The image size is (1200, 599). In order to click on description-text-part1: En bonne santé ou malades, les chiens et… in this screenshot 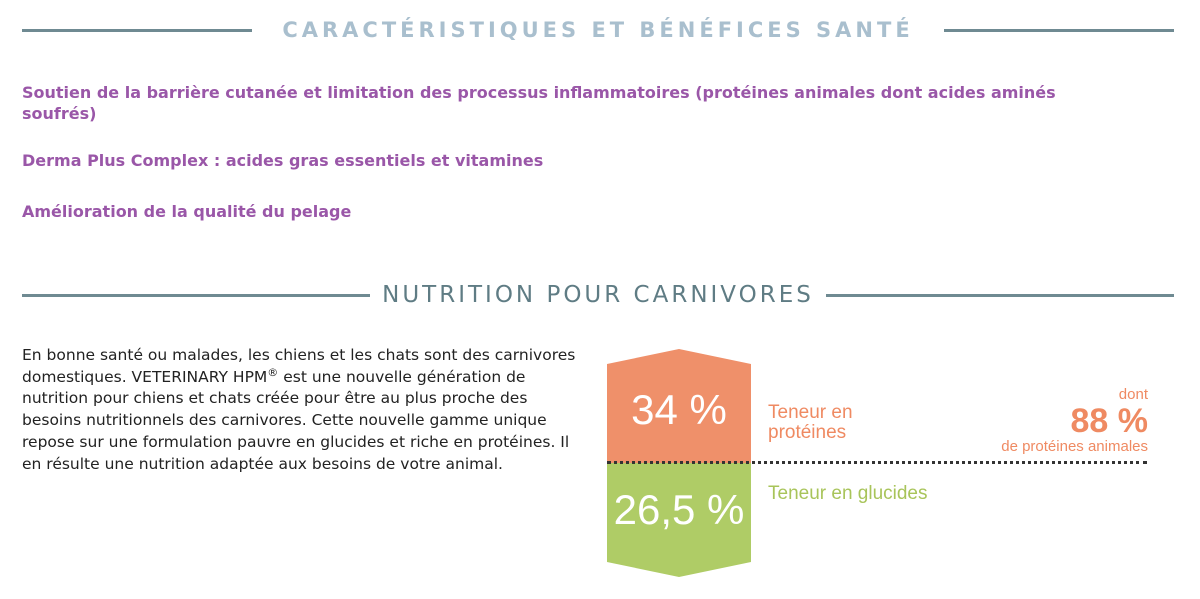, I will do `click(299, 366)`.